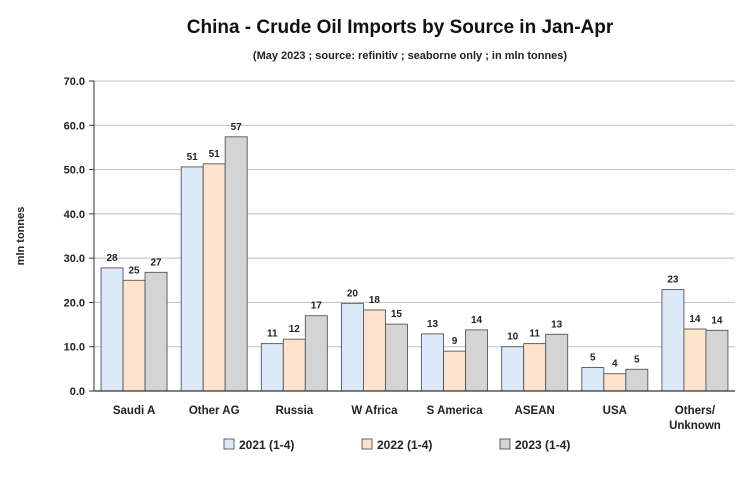 The width and height of the screenshot is (743, 477). What do you see at coordinates (77, 392) in the screenshot?
I see `y-tick-label: 0.0` at bounding box center [77, 392].